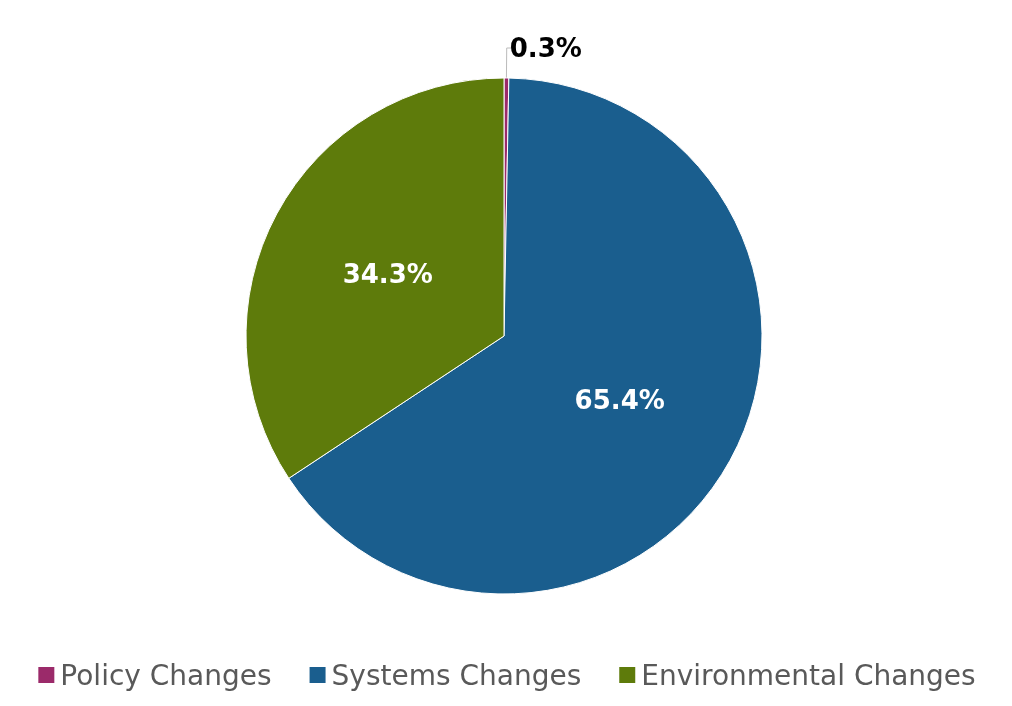 The image size is (1012, 706). What do you see at coordinates (545, 48) in the screenshot?
I see `data-label: 0.3%` at bounding box center [545, 48].